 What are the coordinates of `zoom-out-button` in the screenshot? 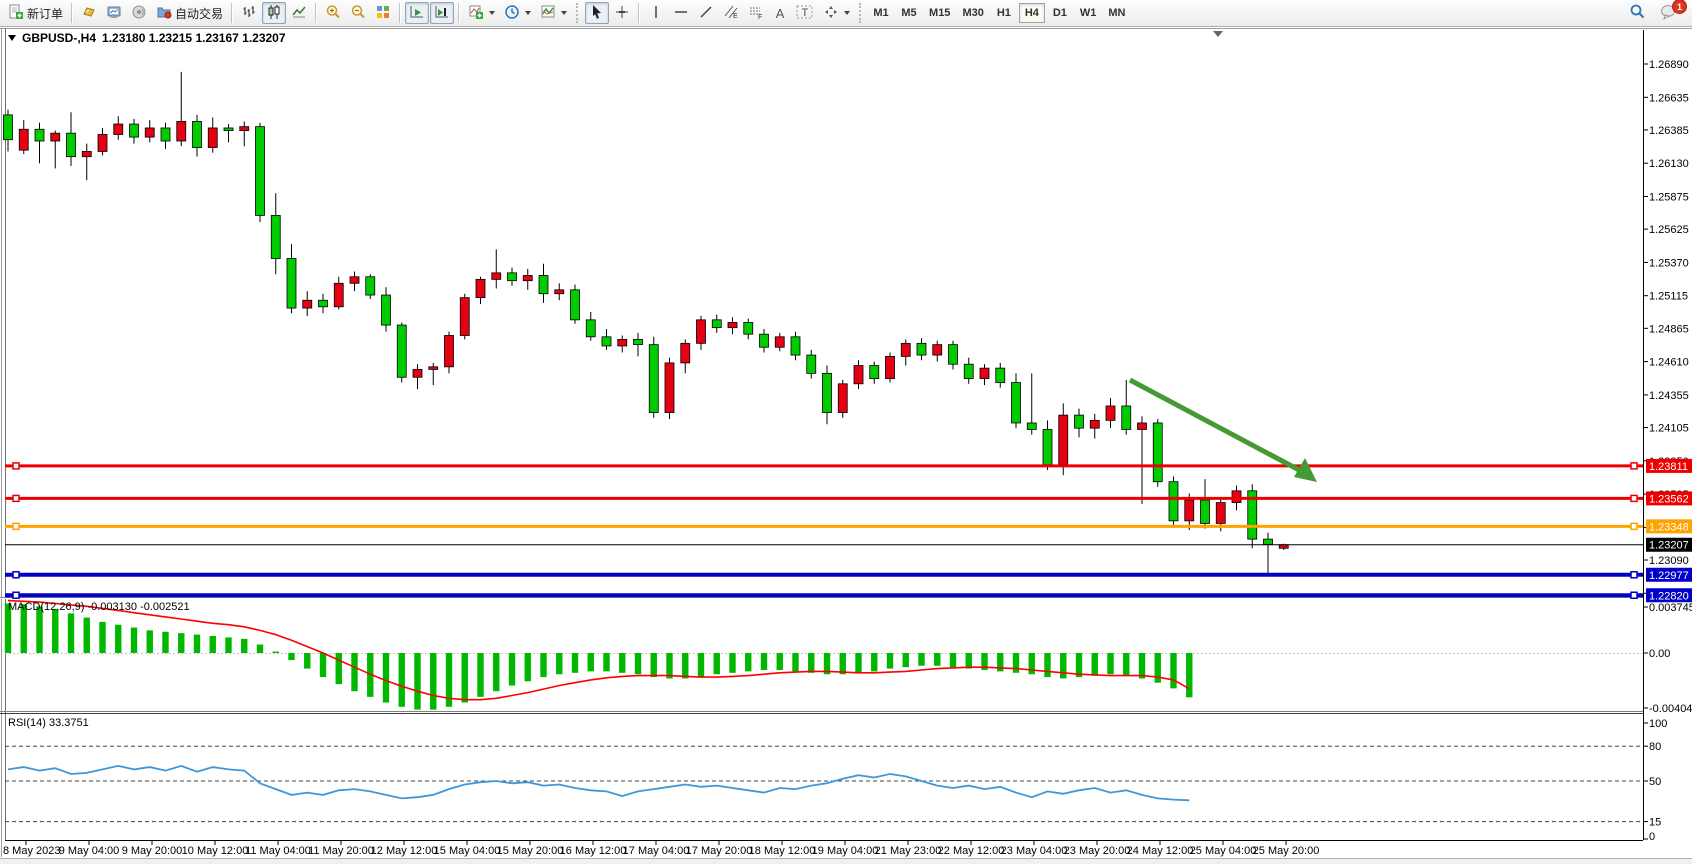 It's located at (358, 13).